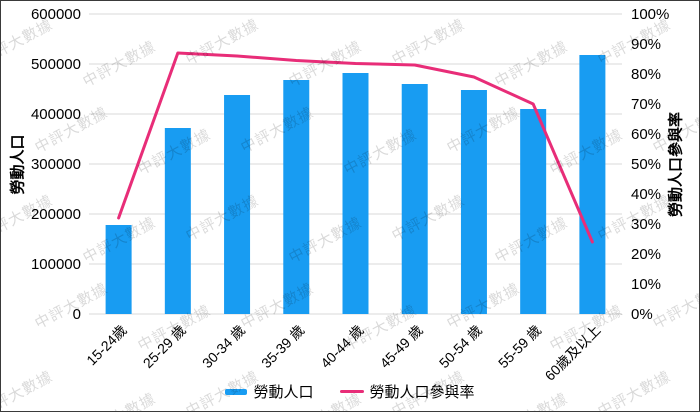 The height and width of the screenshot is (412, 700). I want to click on right-axis-tick-label: 80%, so click(646, 74).